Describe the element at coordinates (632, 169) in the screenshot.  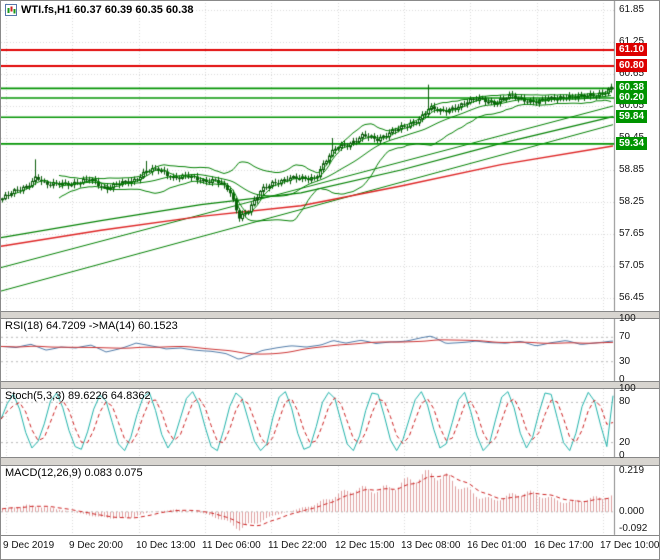
I see `price-tick-label: 58.85` at that location.